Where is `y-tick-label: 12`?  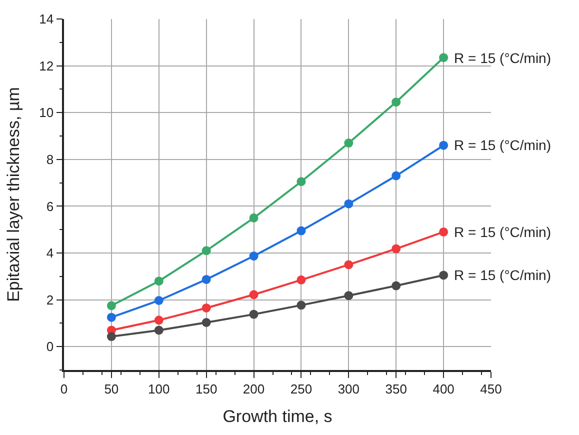 y-tick-label: 12 is located at coordinates (46, 66).